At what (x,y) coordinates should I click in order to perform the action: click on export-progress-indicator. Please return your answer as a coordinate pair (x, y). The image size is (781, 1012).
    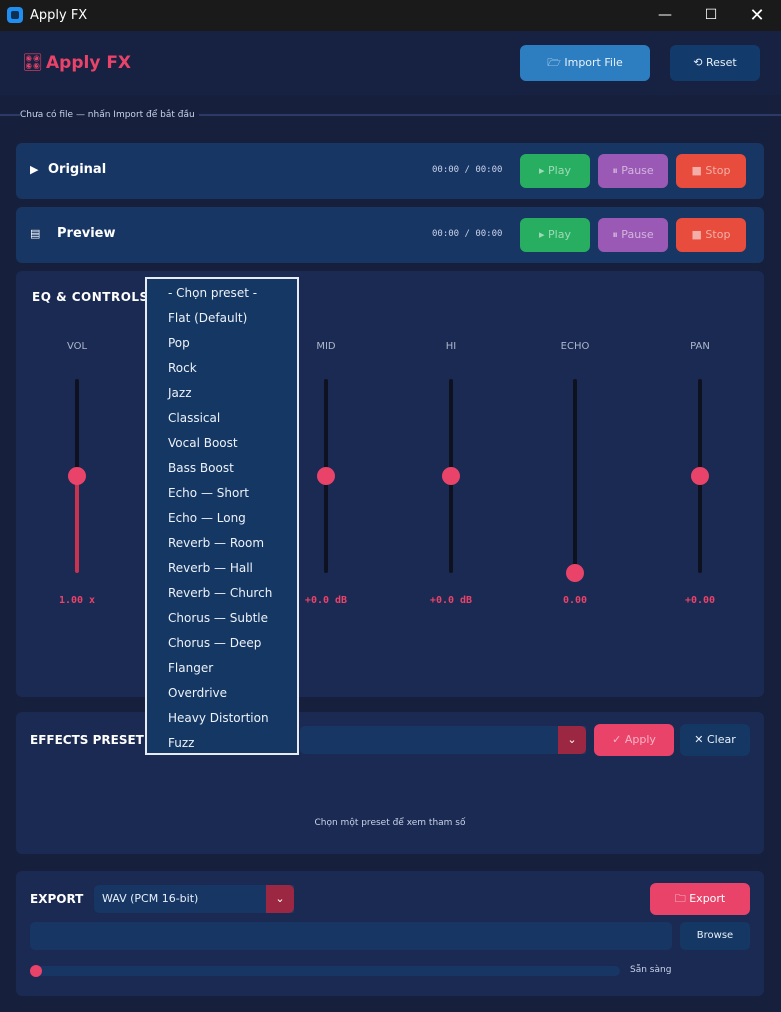
    Looking at the image, I should click on (36, 971).